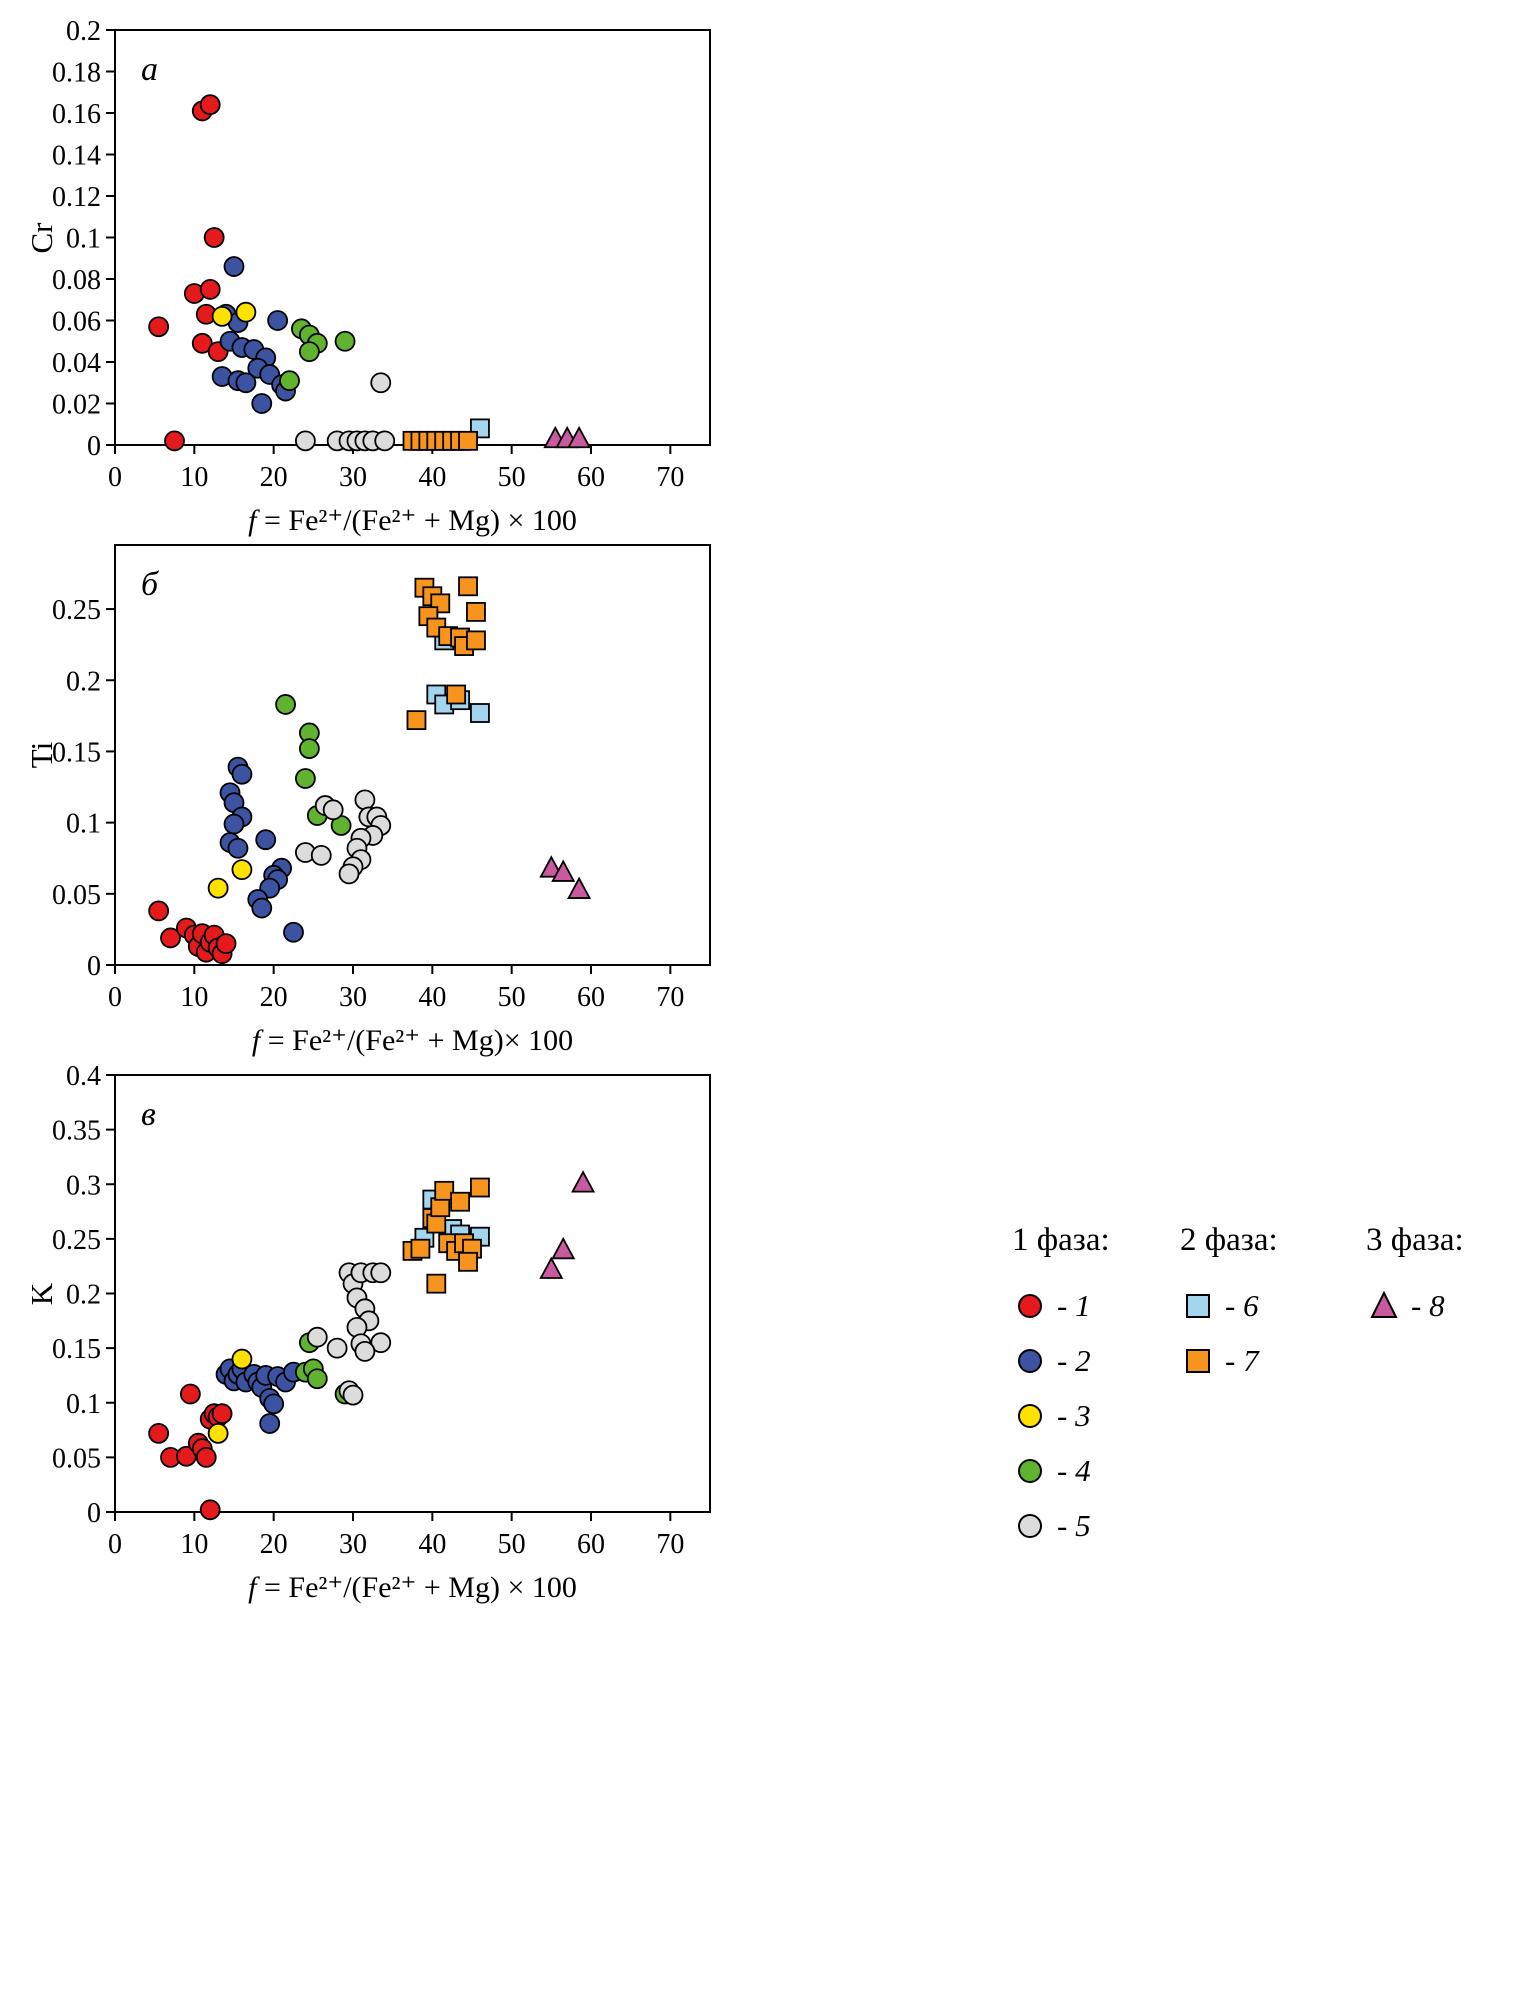 The height and width of the screenshot is (2006, 1534). What do you see at coordinates (41, 237) in the screenshot?
I see `chart-a-y-axis-label: Cr` at bounding box center [41, 237].